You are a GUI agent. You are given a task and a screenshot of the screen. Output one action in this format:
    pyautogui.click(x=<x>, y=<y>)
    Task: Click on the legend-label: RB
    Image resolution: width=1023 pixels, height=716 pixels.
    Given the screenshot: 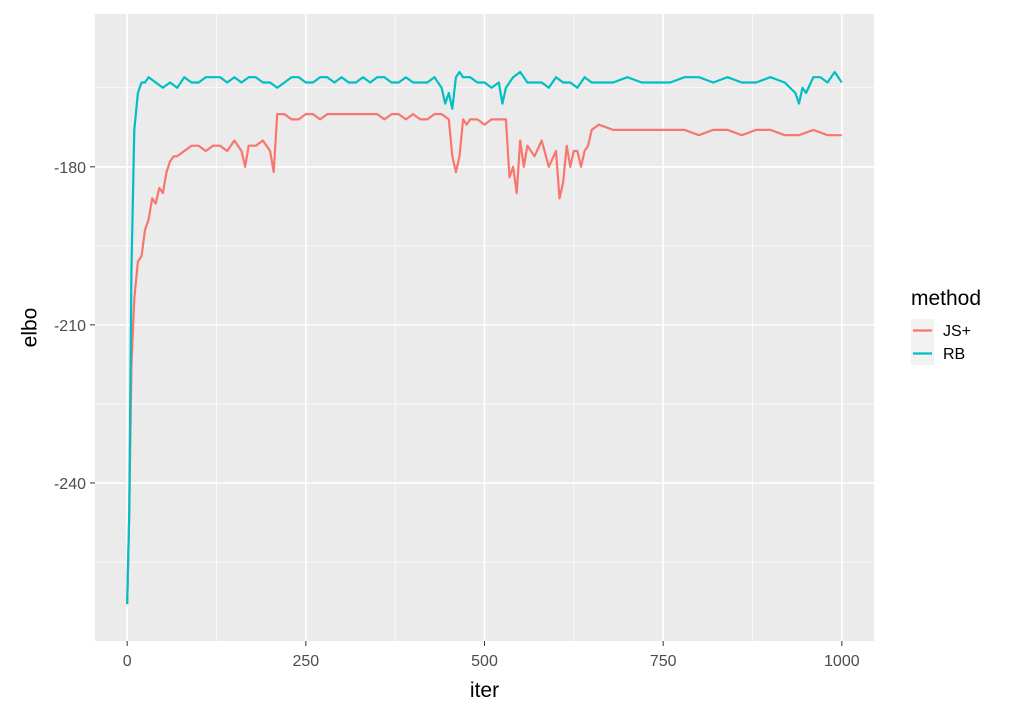 What is the action you would take?
    pyautogui.click(x=954, y=354)
    